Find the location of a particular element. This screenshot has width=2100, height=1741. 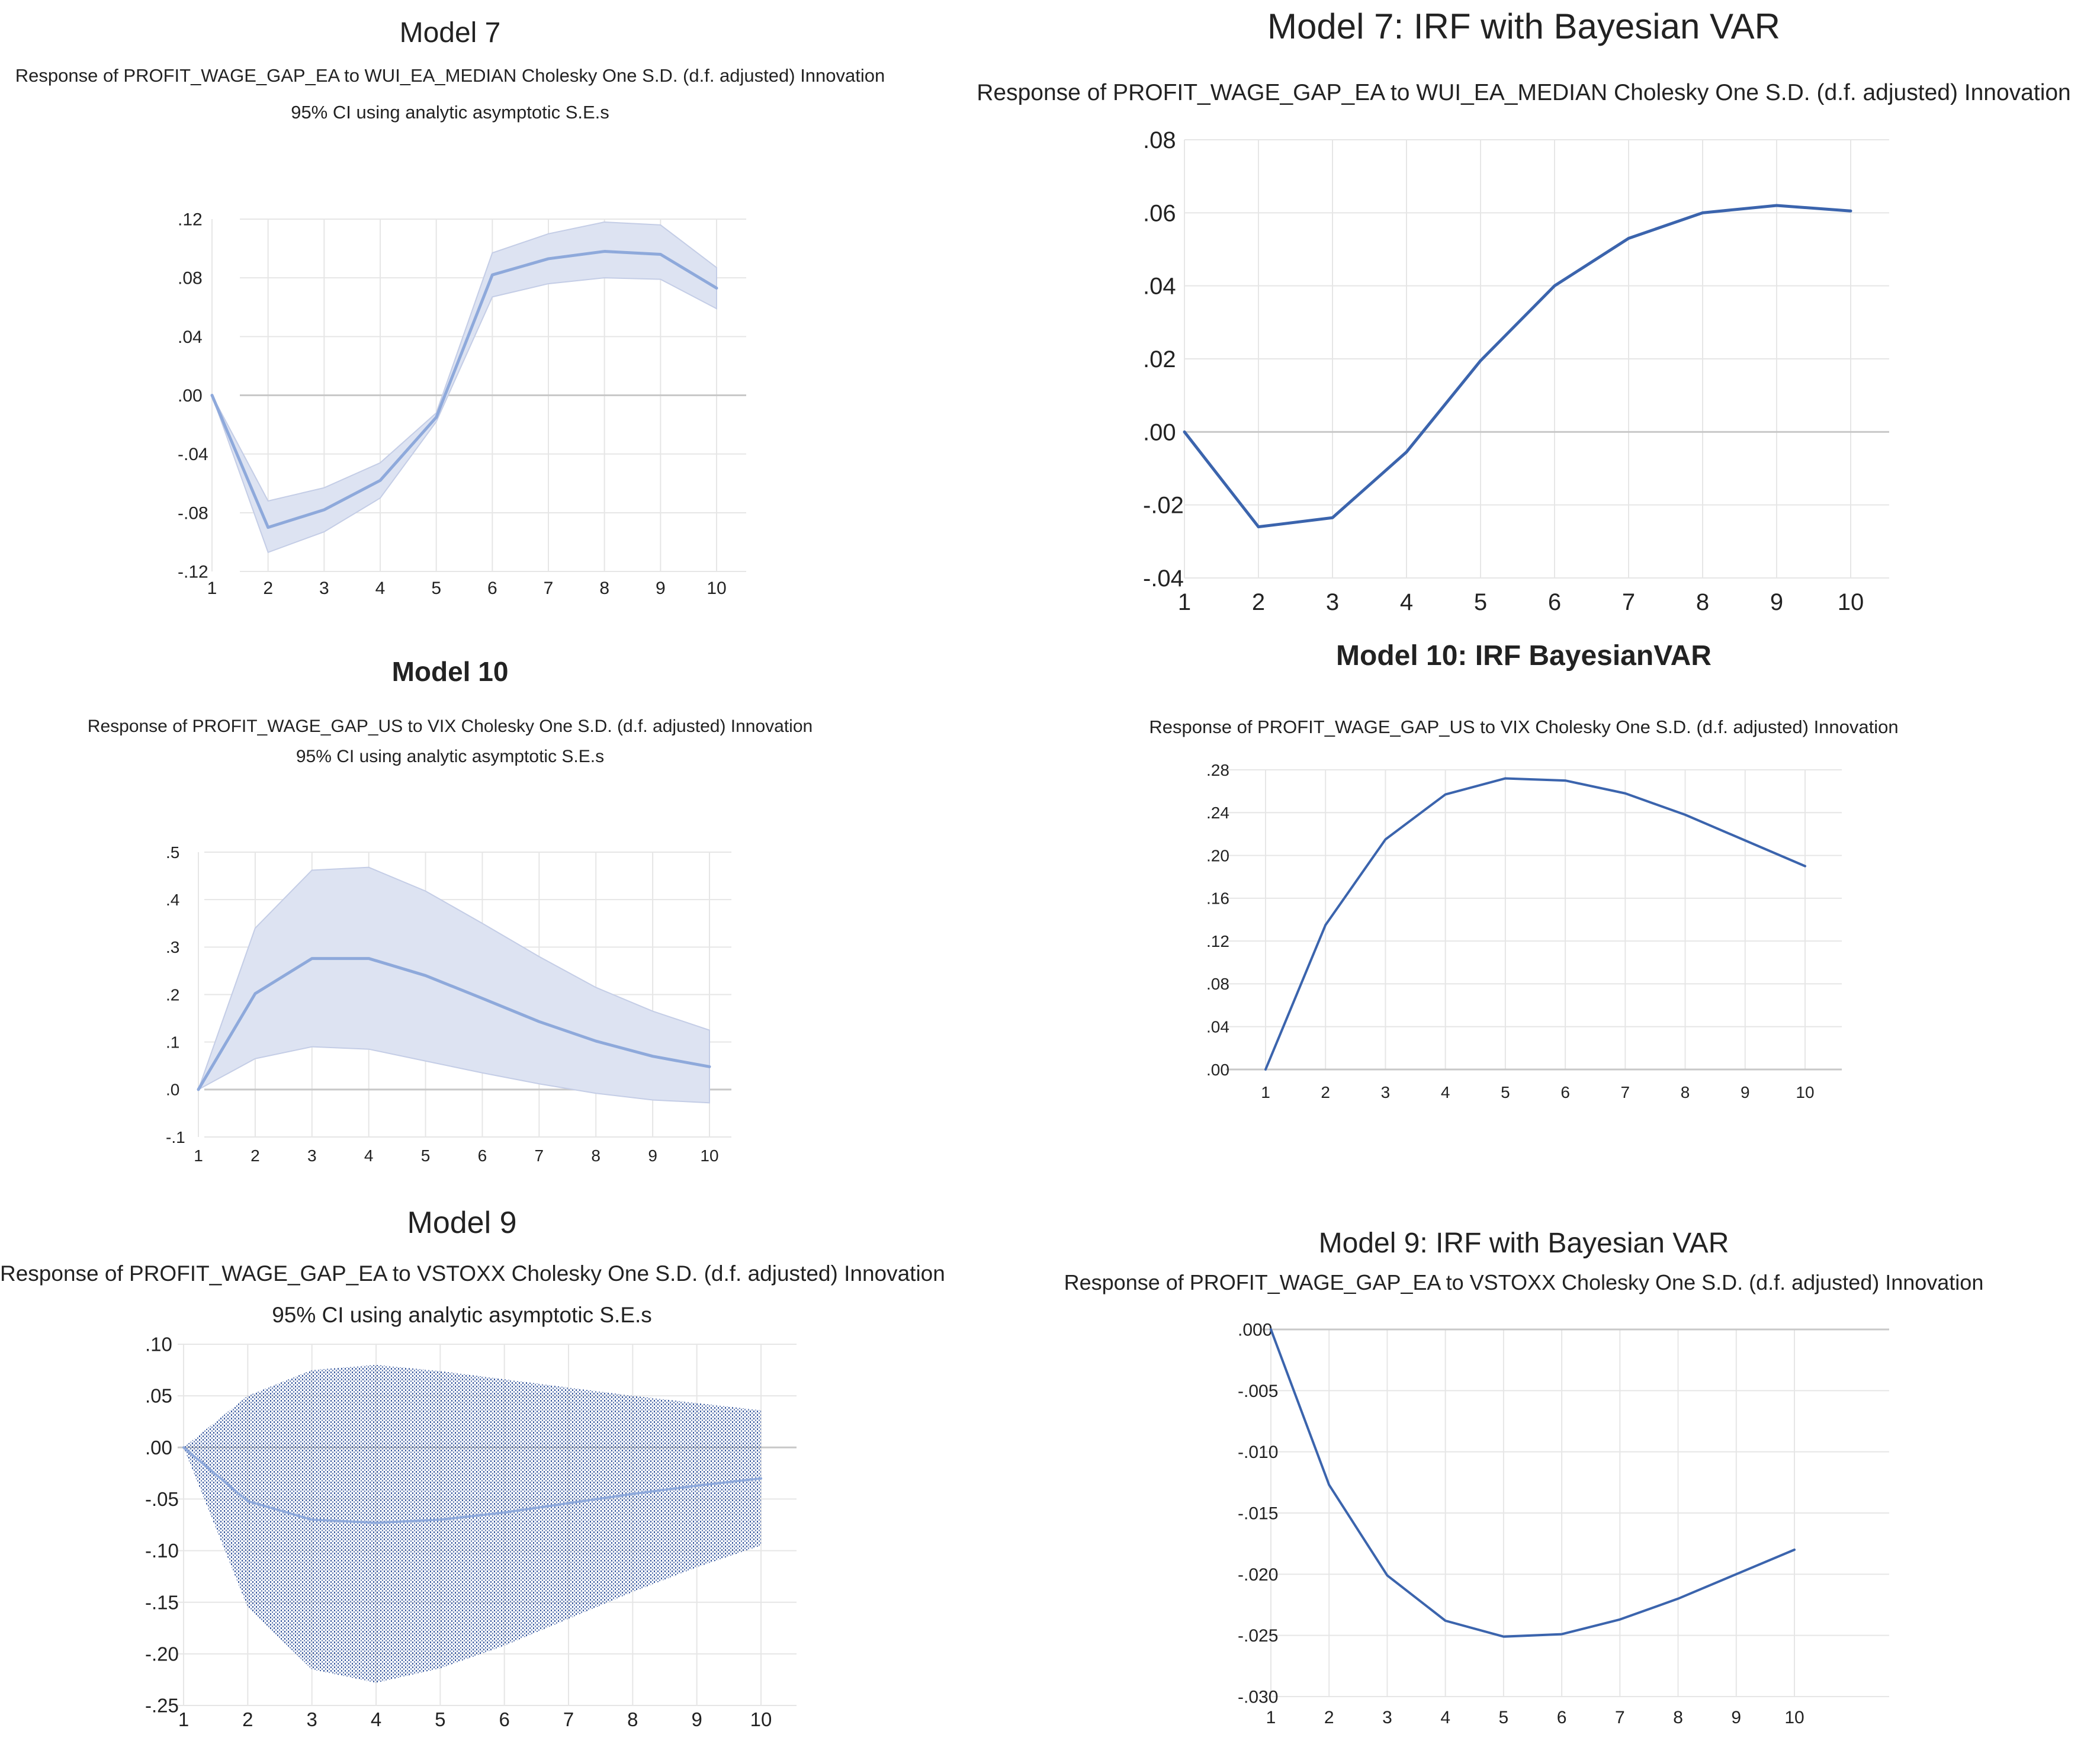

chart-title: Model 7 is located at coordinates (450, 33).